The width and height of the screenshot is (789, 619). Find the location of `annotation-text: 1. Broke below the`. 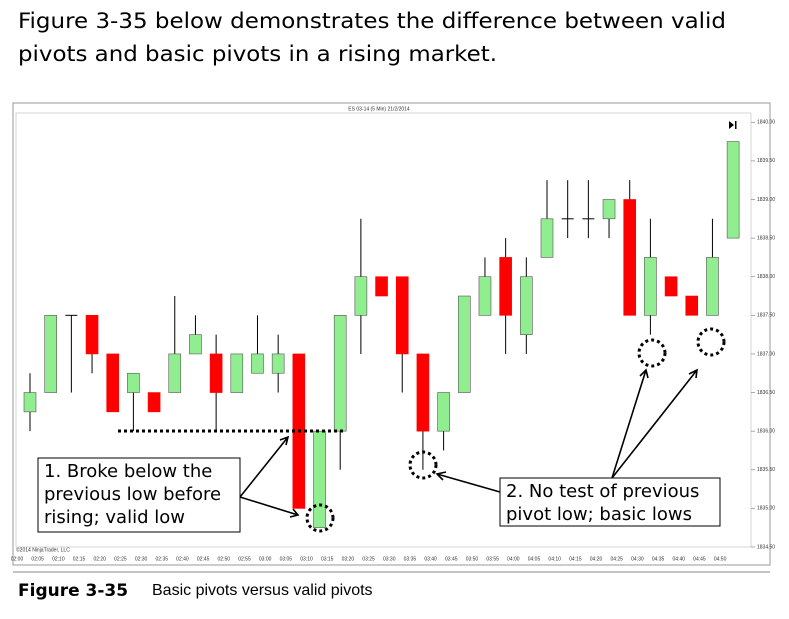

annotation-text: 1. Broke below the is located at coordinates (128, 471).